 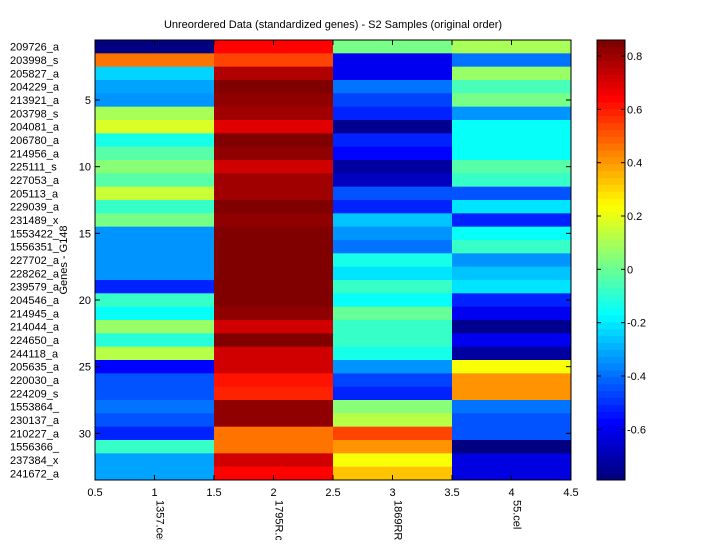 What do you see at coordinates (634, 57) in the screenshot?
I see `colorbar-tick-label: 0.8` at bounding box center [634, 57].